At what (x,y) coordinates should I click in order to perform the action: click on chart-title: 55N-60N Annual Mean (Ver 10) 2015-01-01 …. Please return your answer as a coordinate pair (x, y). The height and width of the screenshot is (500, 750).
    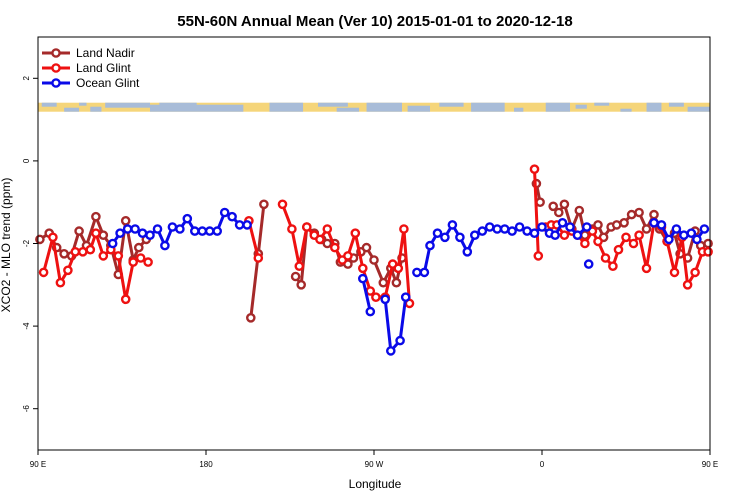
    Looking at the image, I should click on (374, 21).